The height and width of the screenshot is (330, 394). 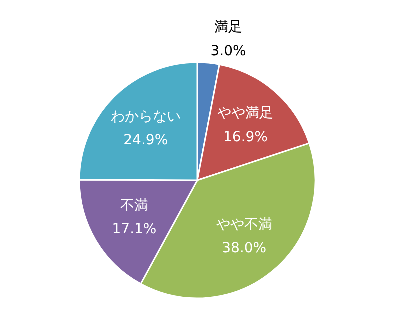 I want to click on data-label: 24.9%, so click(x=146, y=140).